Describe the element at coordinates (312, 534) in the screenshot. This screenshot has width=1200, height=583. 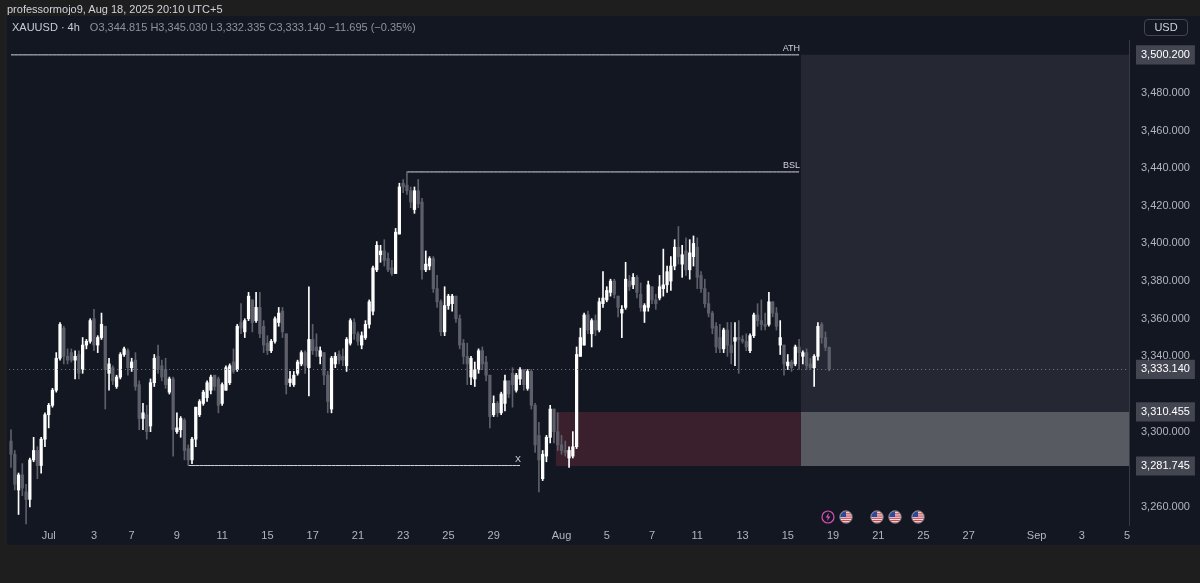
I see `x-tick-label: 17` at that location.